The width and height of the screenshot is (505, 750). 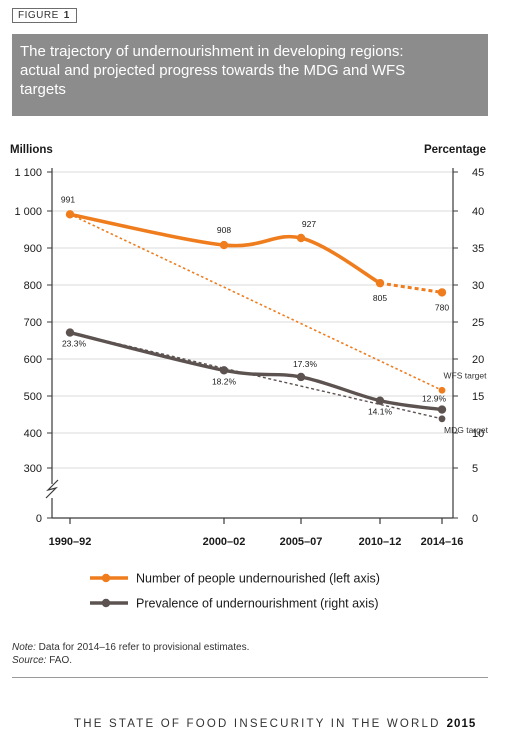 What do you see at coordinates (478, 360) in the screenshot?
I see `right-tick-label: 20` at bounding box center [478, 360].